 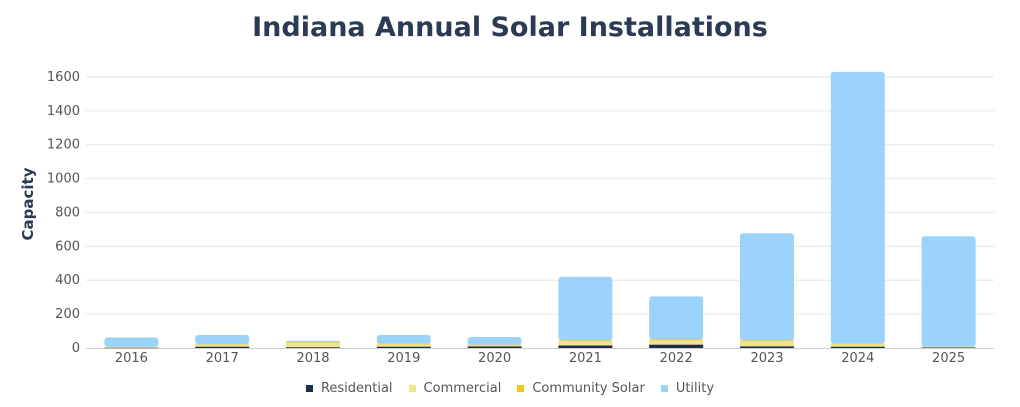 What do you see at coordinates (67, 314) in the screenshot?
I see `y-tick-label: 200` at bounding box center [67, 314].